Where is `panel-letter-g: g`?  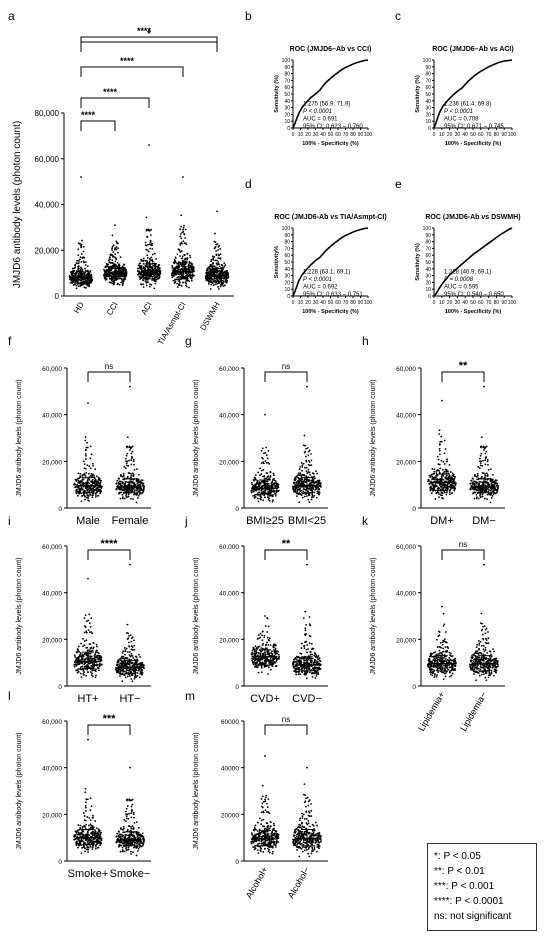 panel-letter-g: g is located at coordinates (188, 341).